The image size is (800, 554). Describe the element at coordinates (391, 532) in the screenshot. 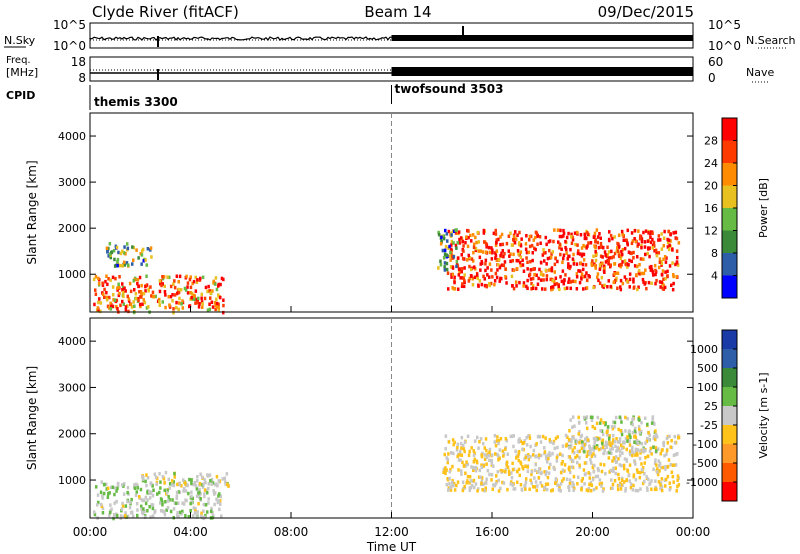

I see `x-tick-label: 12:00` at that location.